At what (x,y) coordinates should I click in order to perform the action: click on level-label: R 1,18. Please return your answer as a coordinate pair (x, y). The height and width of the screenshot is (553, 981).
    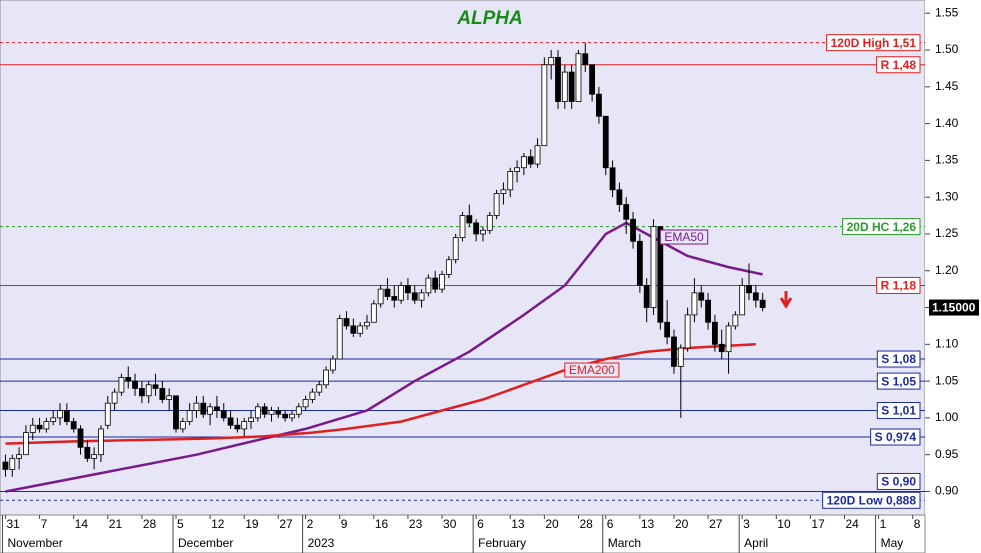
    Looking at the image, I should click on (899, 286).